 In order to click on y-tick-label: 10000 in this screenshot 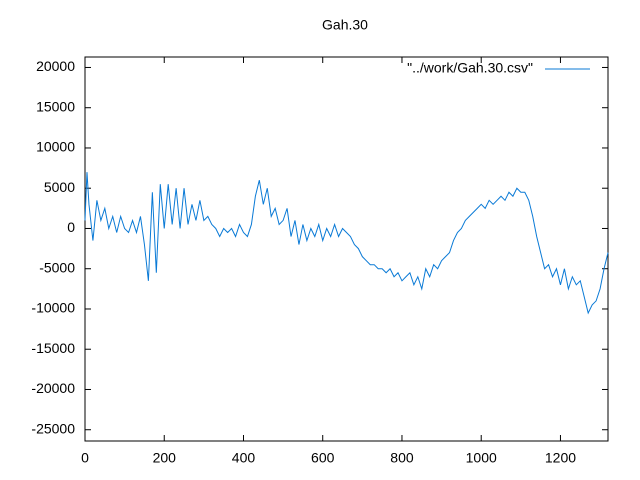, I will do `click(55, 147)`.